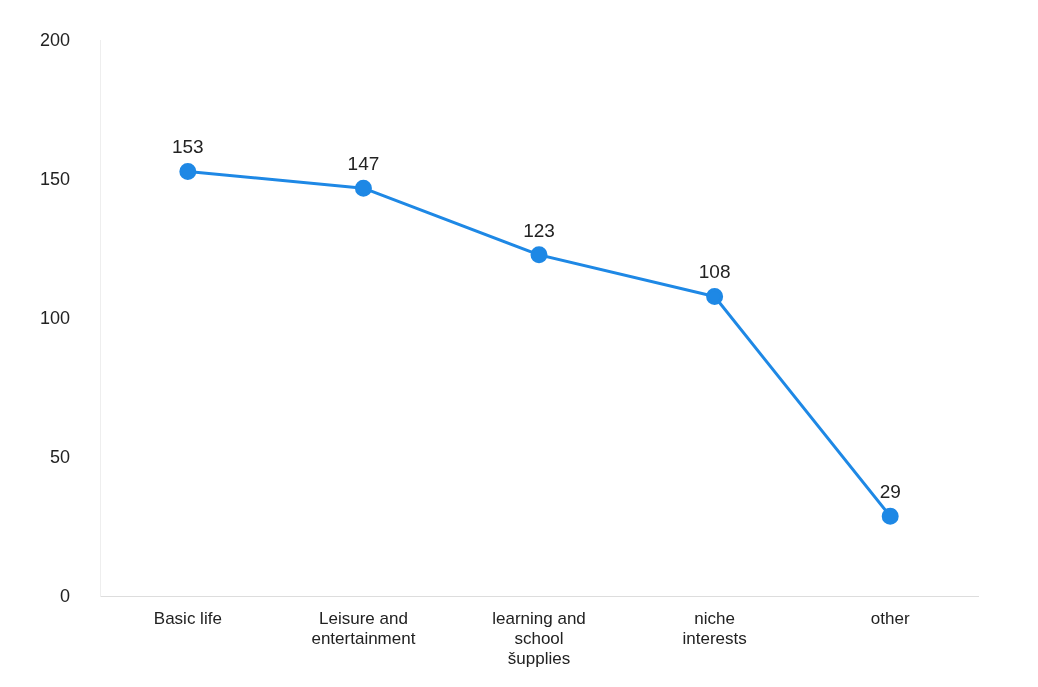  I want to click on x-tick-label: other, so click(890, 618).